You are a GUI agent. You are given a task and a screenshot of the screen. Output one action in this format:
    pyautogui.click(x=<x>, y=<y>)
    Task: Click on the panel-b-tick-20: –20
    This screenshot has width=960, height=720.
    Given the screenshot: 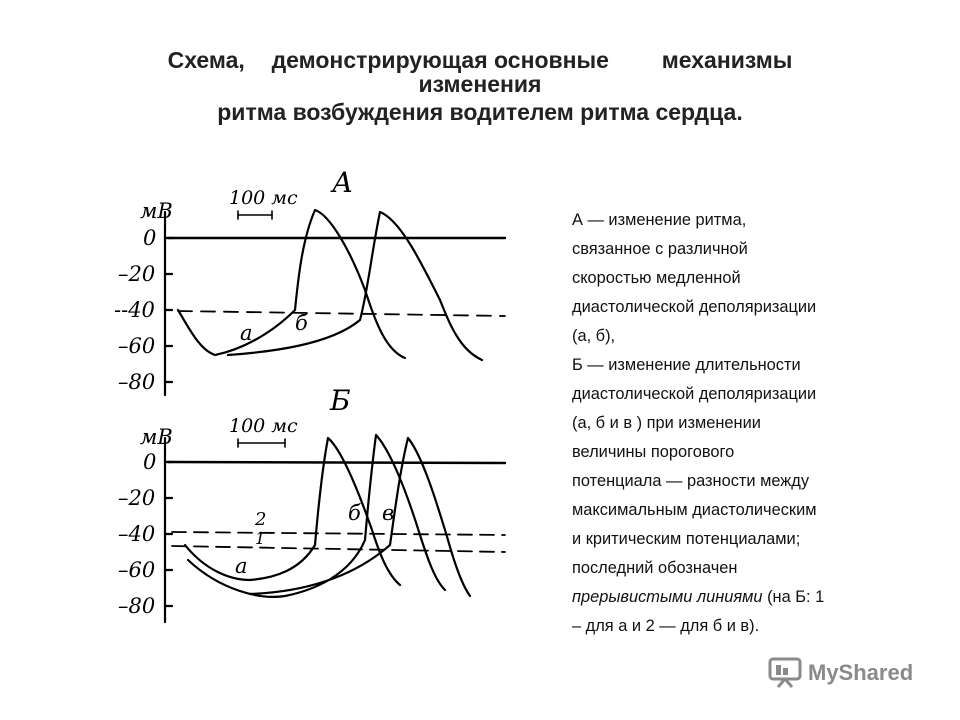 What is the action you would take?
    pyautogui.click(x=136, y=498)
    